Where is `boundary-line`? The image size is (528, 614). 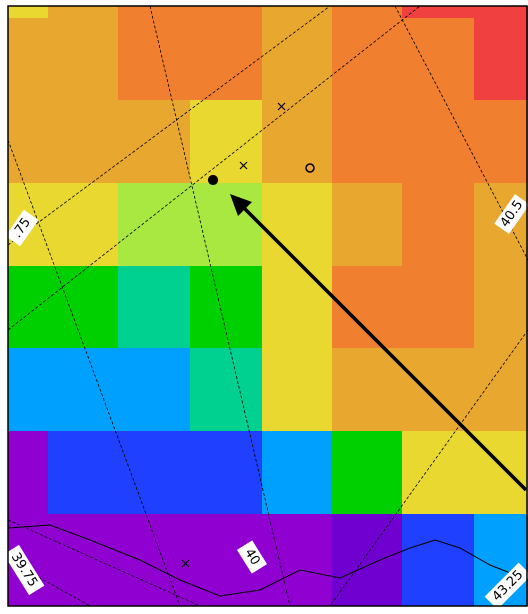 boundary-line is located at coordinates (268, 560).